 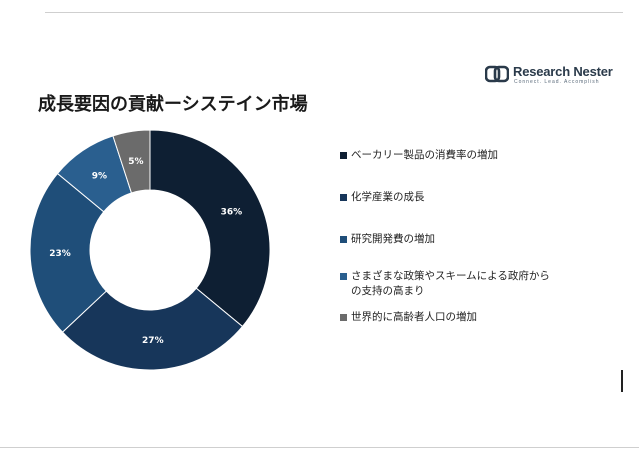 What do you see at coordinates (99, 177) in the screenshot?
I see `slice-label-4: 9%` at bounding box center [99, 177].